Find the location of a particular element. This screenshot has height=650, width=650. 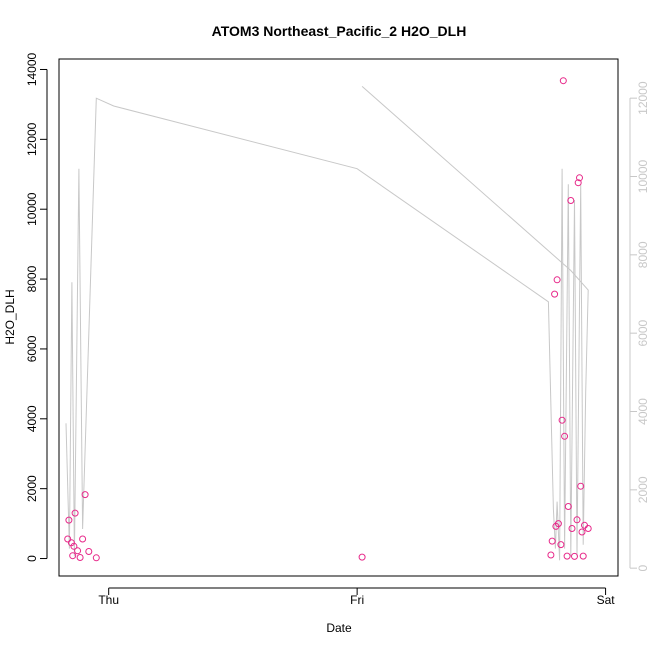

y-tick-label: 6000 is located at coordinates (32, 348).